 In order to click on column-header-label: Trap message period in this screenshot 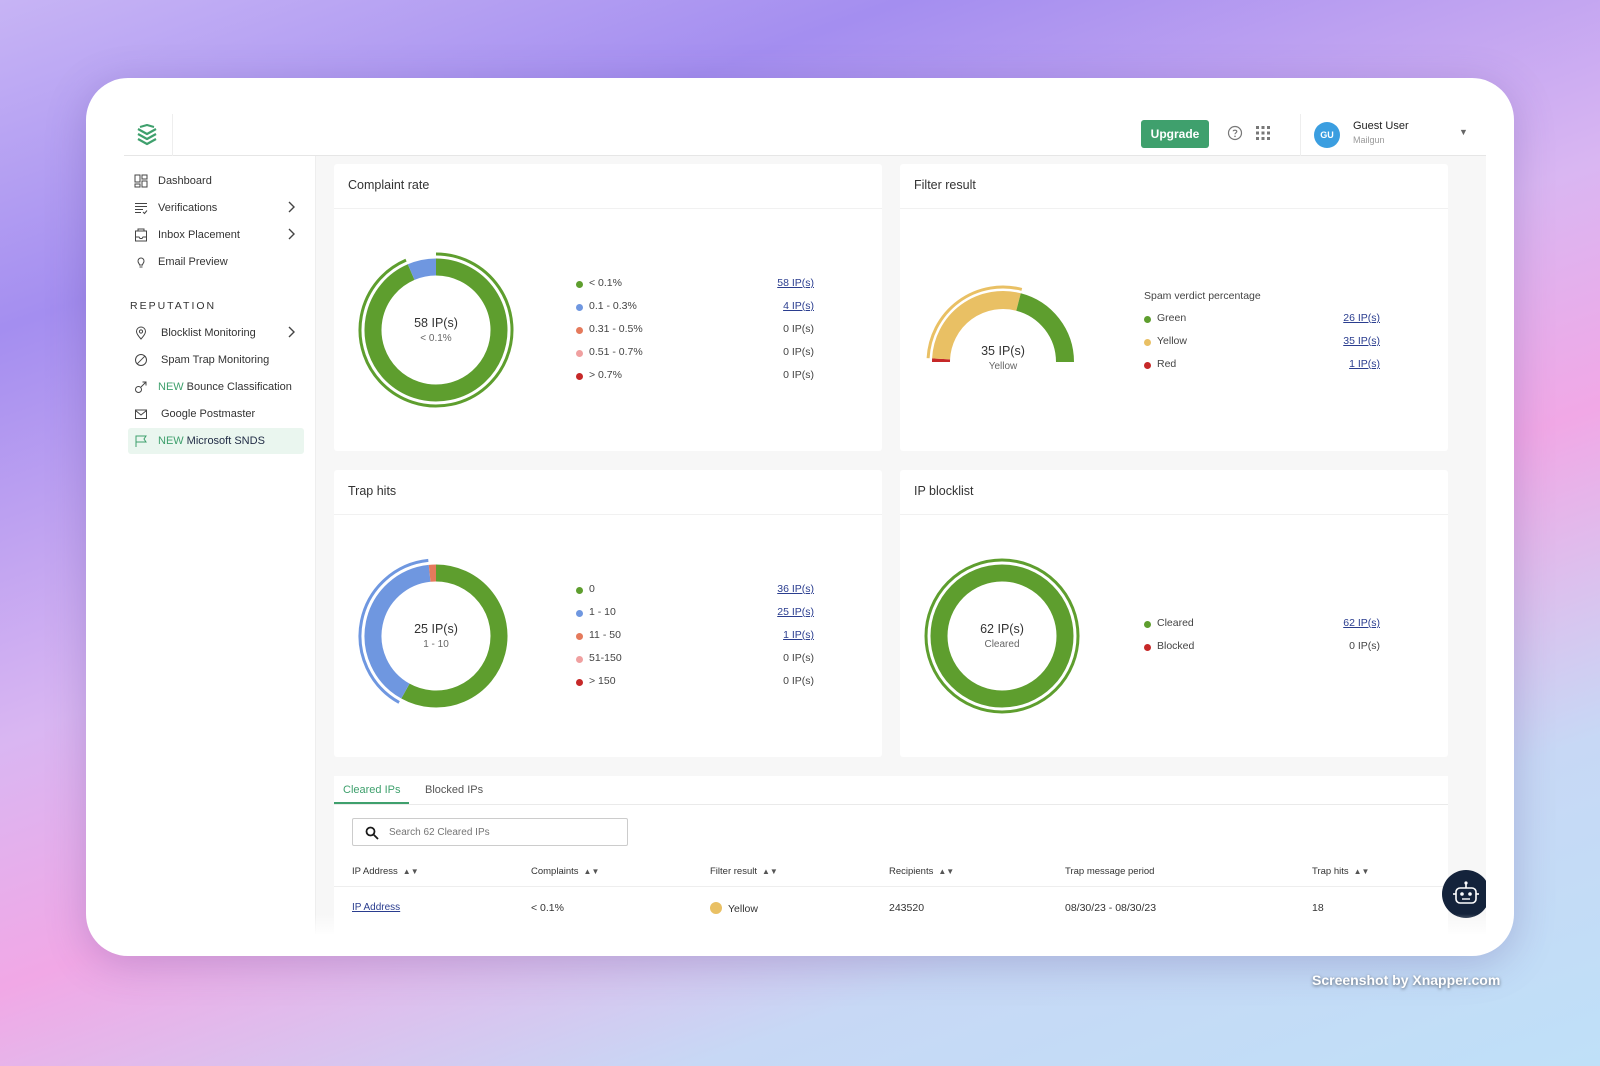, I will do `click(1110, 871)`.